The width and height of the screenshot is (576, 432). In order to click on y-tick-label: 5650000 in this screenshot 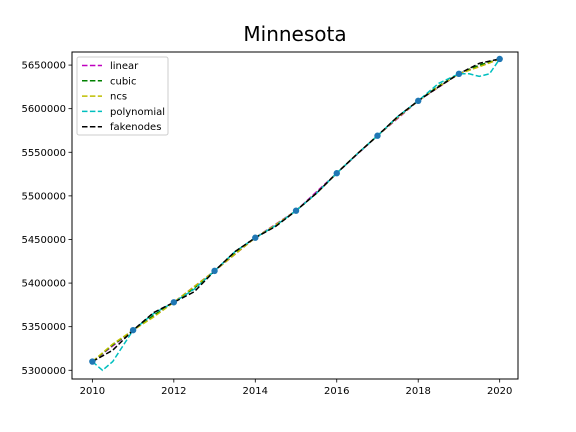, I will do `click(43, 66)`.